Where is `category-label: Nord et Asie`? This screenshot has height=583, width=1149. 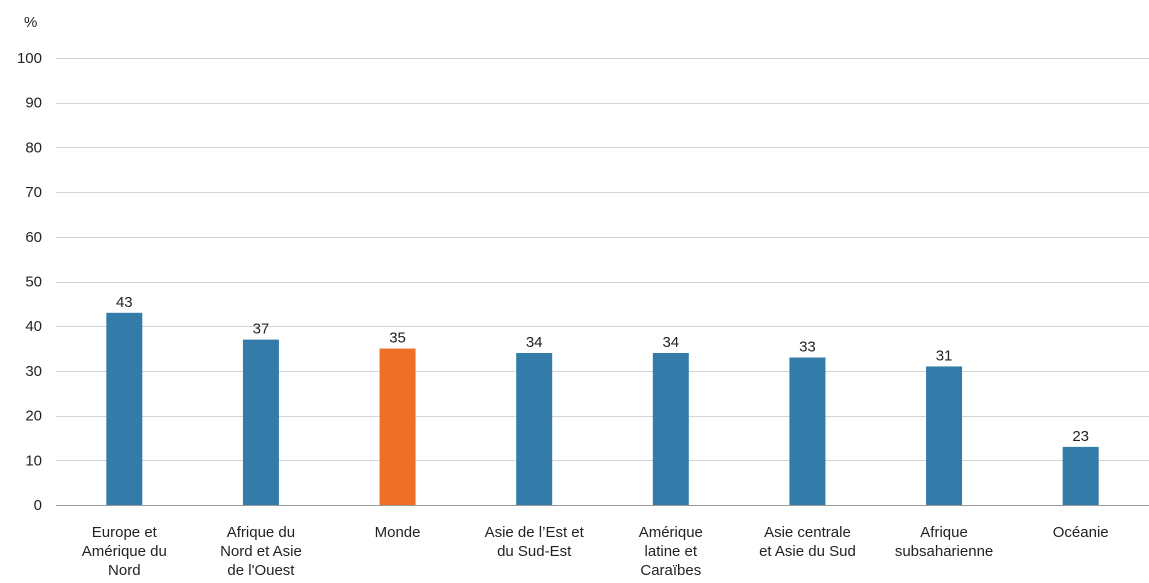
category-label: Nord et Asie is located at coordinates (261, 551).